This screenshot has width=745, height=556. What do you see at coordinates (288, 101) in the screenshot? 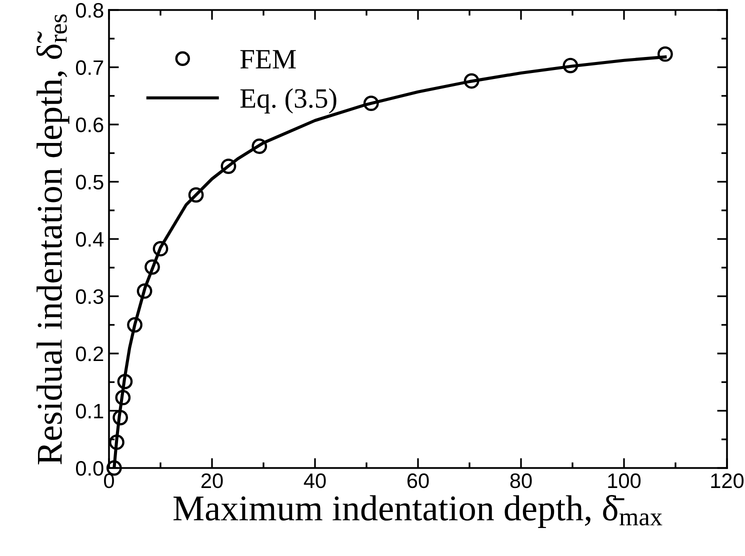
I see `legend-label: Eq. (3.5)` at bounding box center [288, 101].